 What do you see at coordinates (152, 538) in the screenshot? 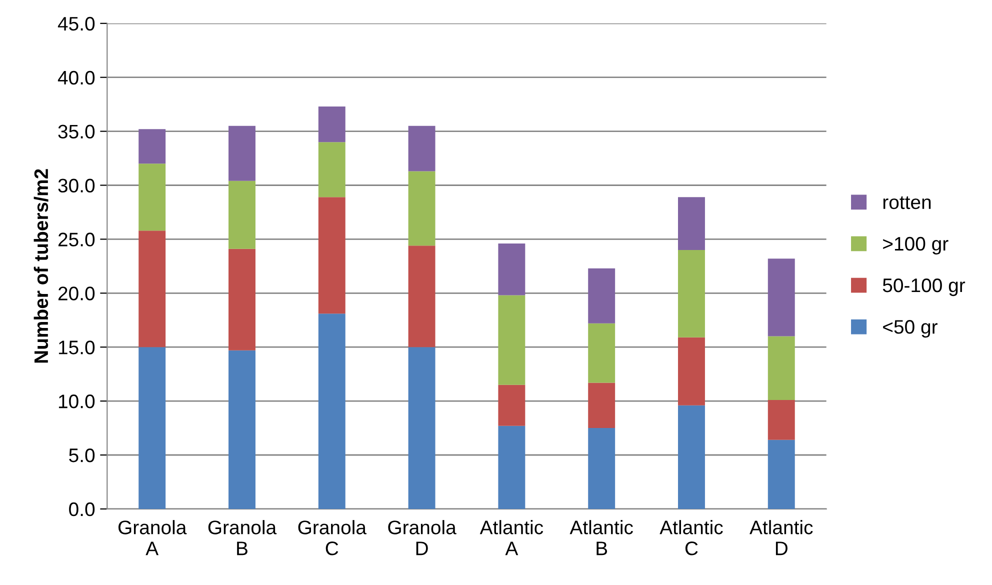
I see `x-tick-label: Granola A` at bounding box center [152, 538].